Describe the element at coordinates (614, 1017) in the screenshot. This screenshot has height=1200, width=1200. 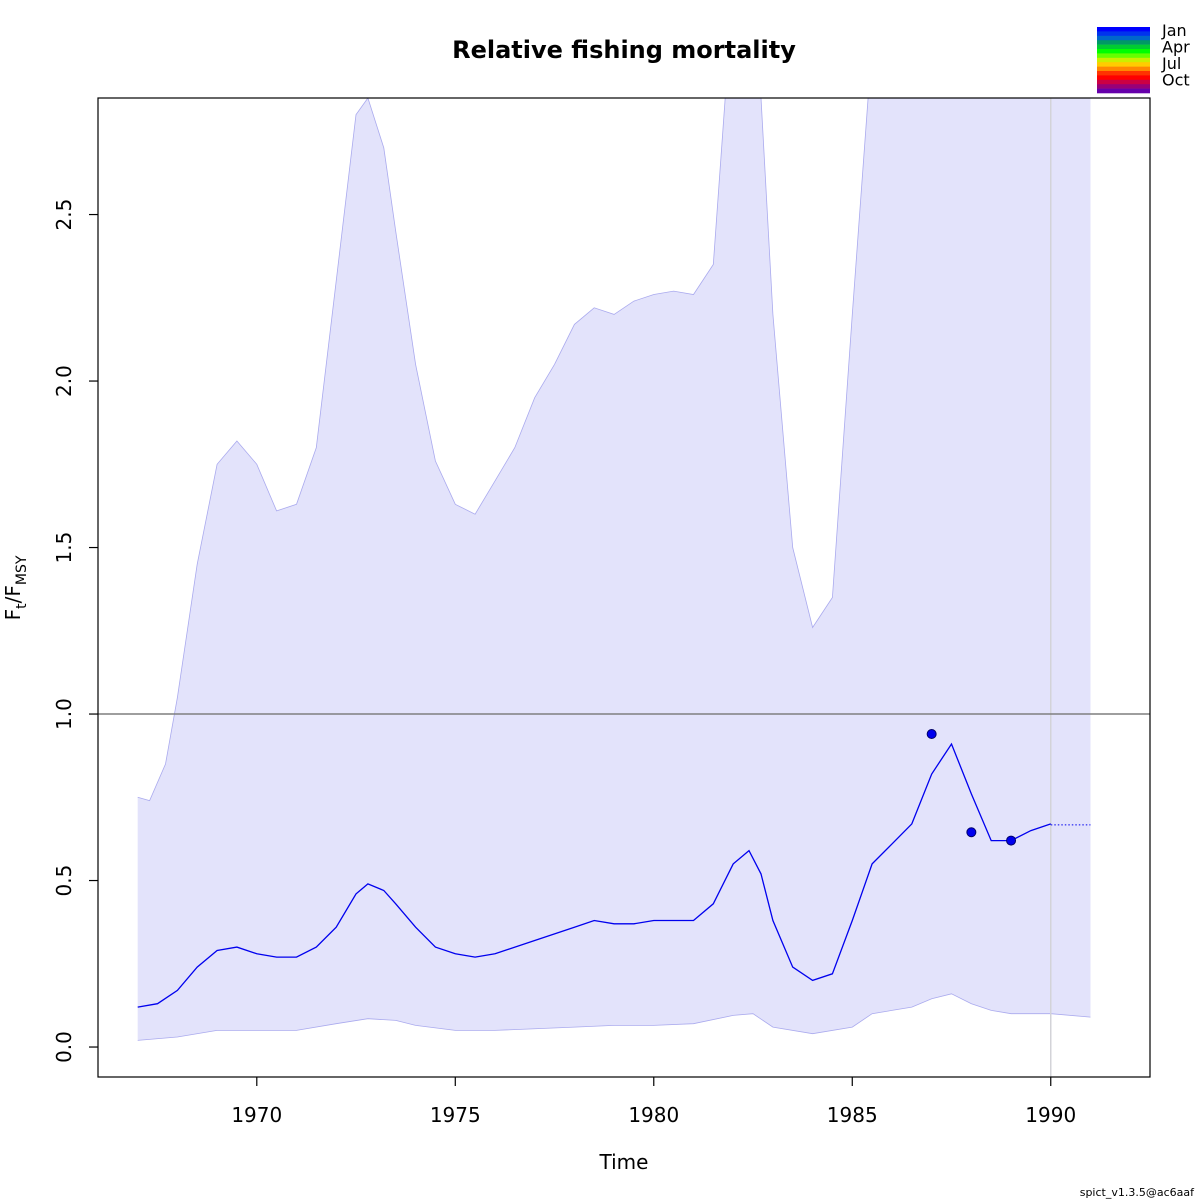
I see `confidence-band-lower-edge` at that location.